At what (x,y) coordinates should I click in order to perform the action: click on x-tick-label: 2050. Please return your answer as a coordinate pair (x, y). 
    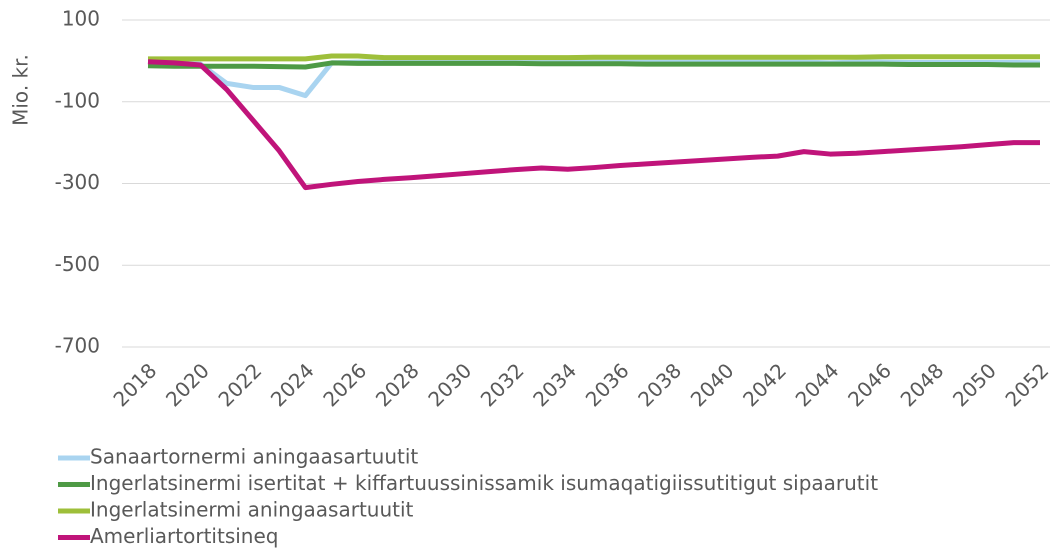
    Looking at the image, I should click on (974, 384).